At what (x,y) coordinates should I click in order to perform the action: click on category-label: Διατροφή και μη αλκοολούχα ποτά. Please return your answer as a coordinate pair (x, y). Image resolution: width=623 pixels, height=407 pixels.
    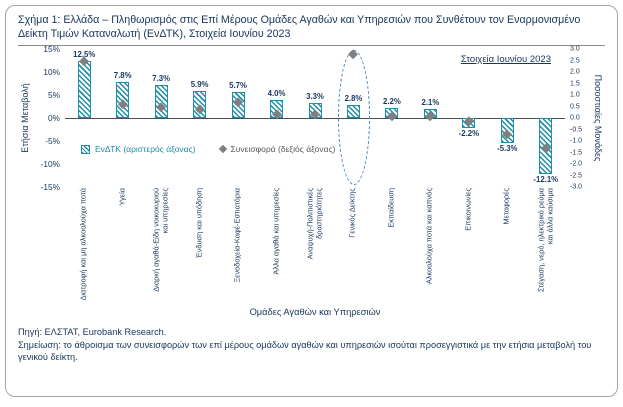
    Looking at the image, I should click on (83, 244).